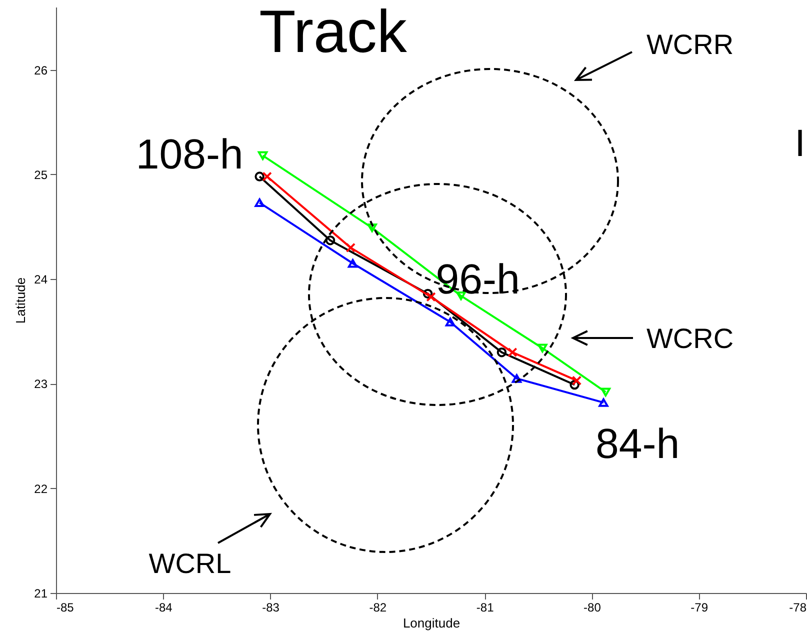 This screenshot has width=807, height=640. Describe the element at coordinates (333, 32) in the screenshot. I see `chart-title: Track` at that location.